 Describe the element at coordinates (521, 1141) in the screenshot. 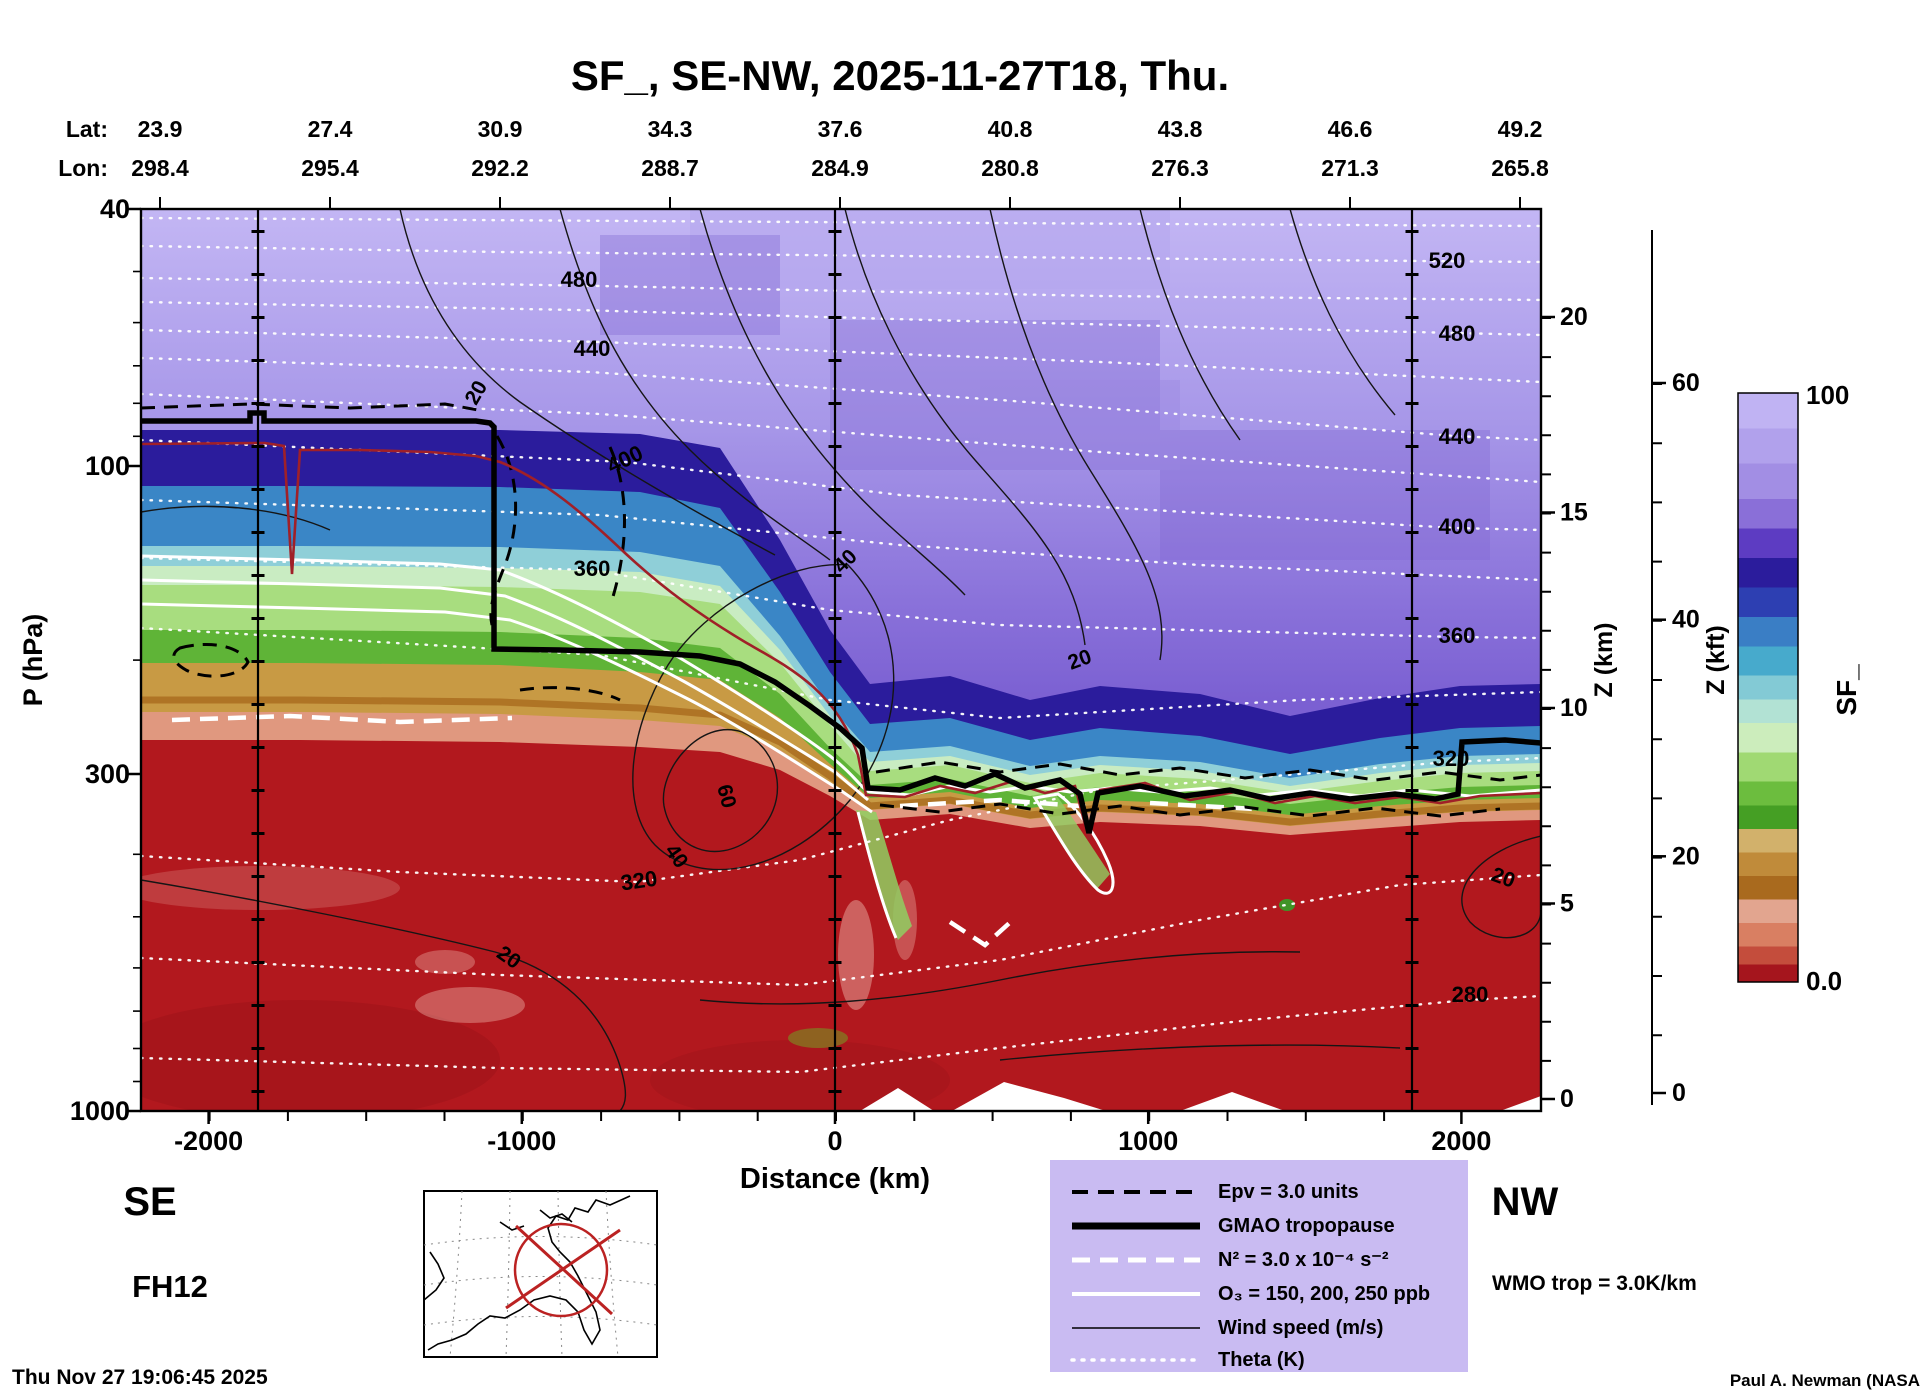

I see `distance-tick-label: -1000` at that location.